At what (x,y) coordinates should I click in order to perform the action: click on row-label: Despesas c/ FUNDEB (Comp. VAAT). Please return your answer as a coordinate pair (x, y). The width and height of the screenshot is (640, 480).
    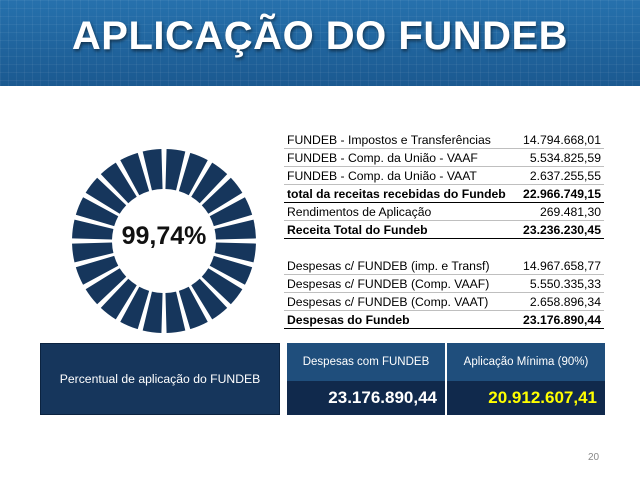
    Looking at the image, I should click on (400, 301).